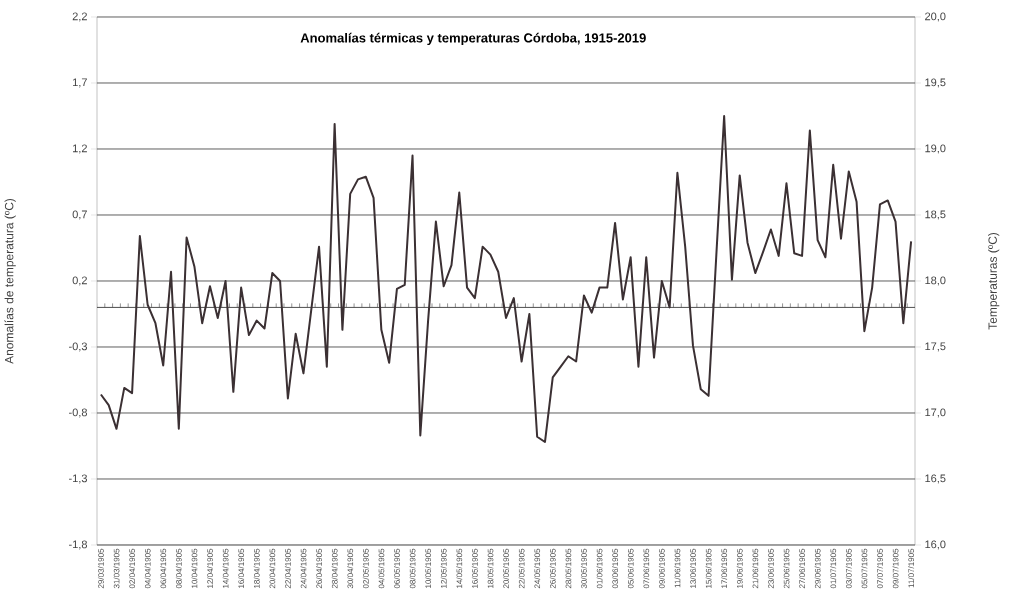  I want to click on x-tick-label: 08/04/1905, so click(178, 568).